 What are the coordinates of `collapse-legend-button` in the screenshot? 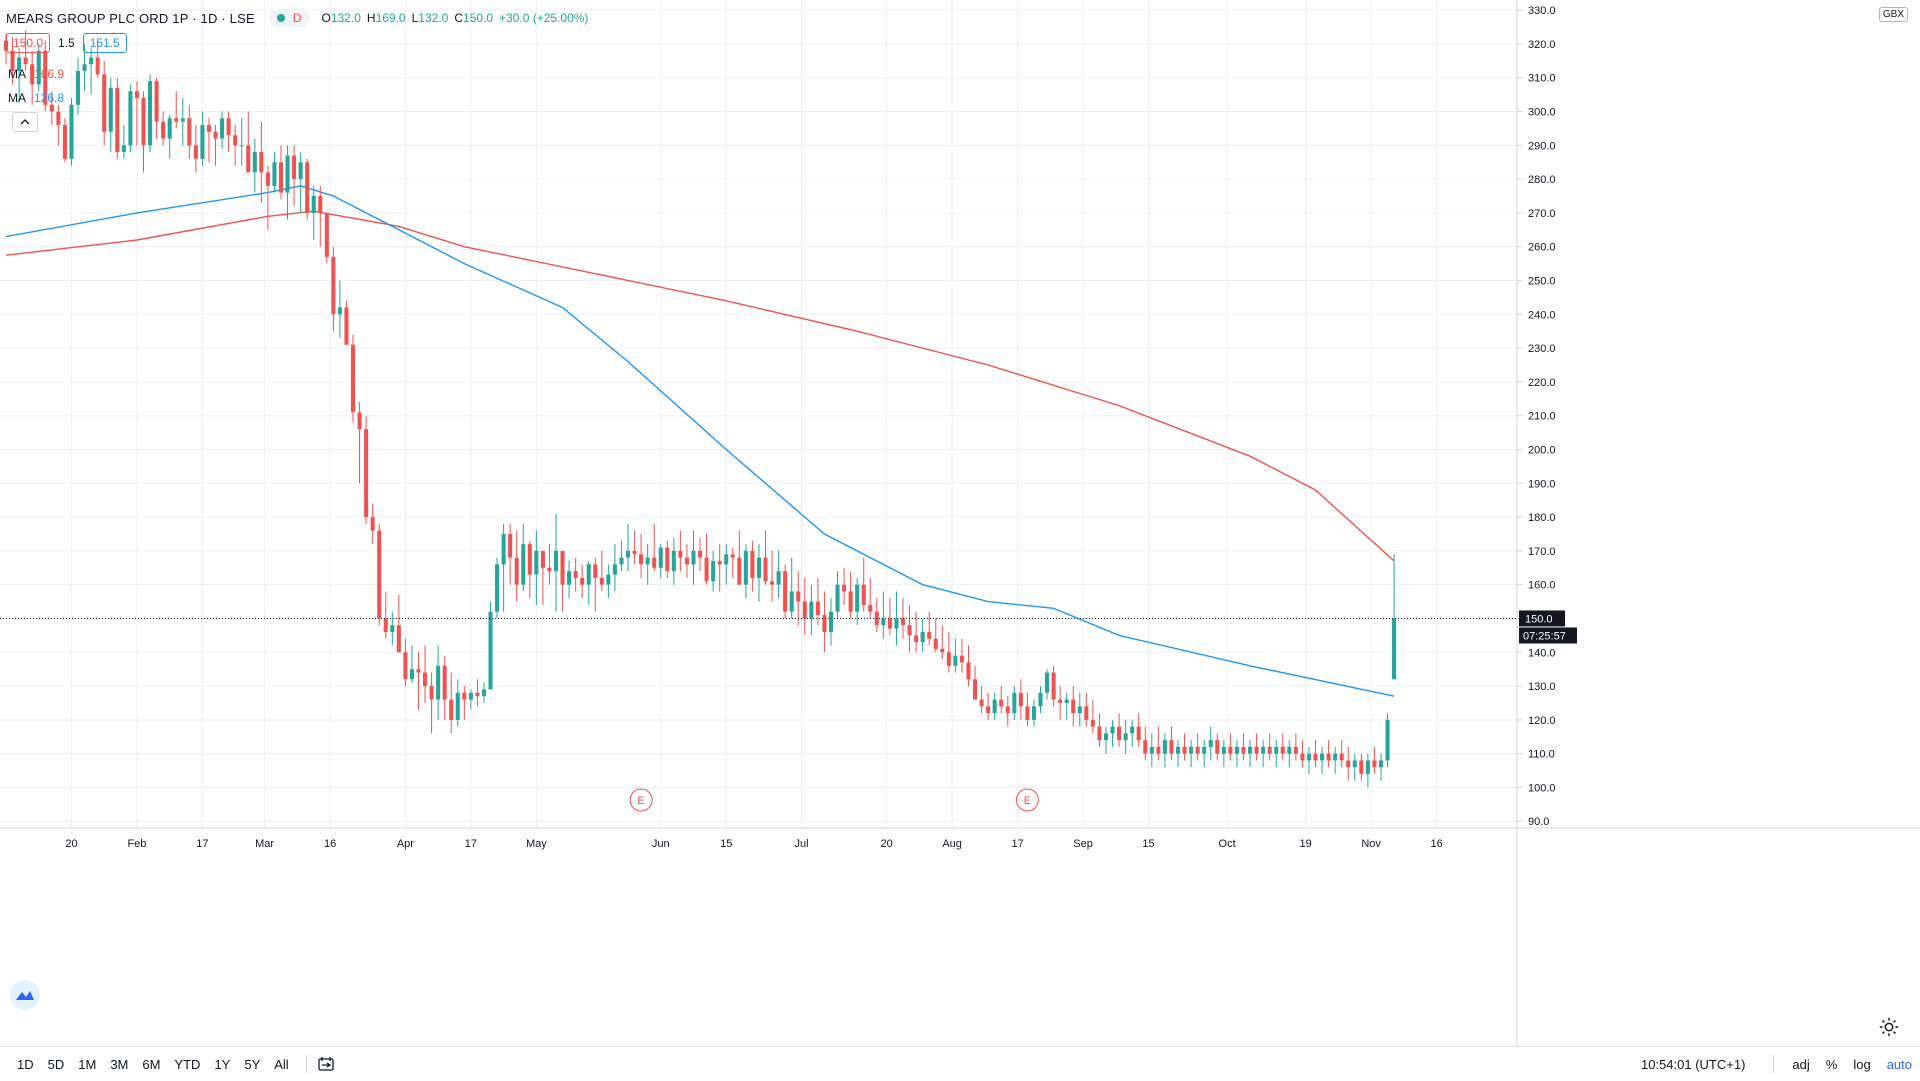 It's located at (25, 122).